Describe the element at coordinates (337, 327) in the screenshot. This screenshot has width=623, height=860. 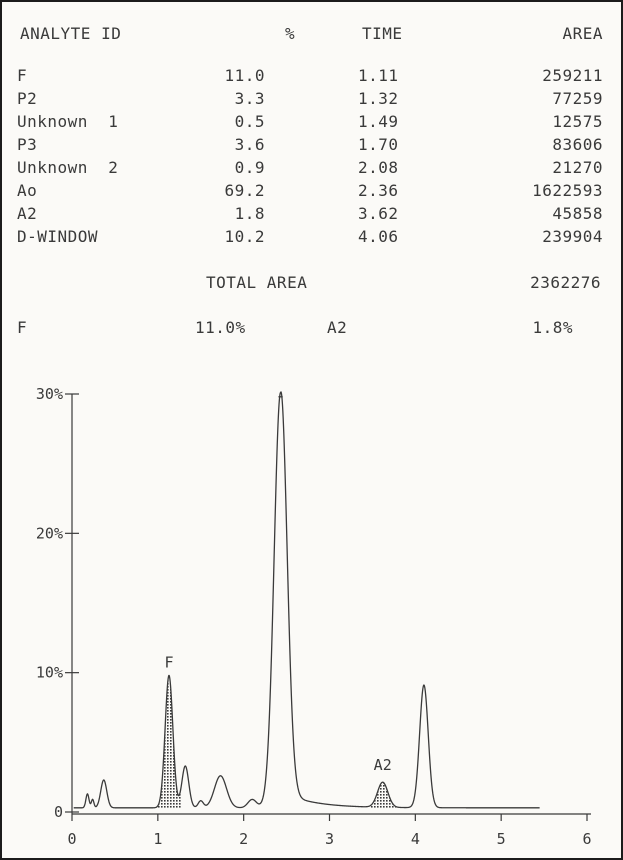
I see `summary-a2-label: A2` at that location.